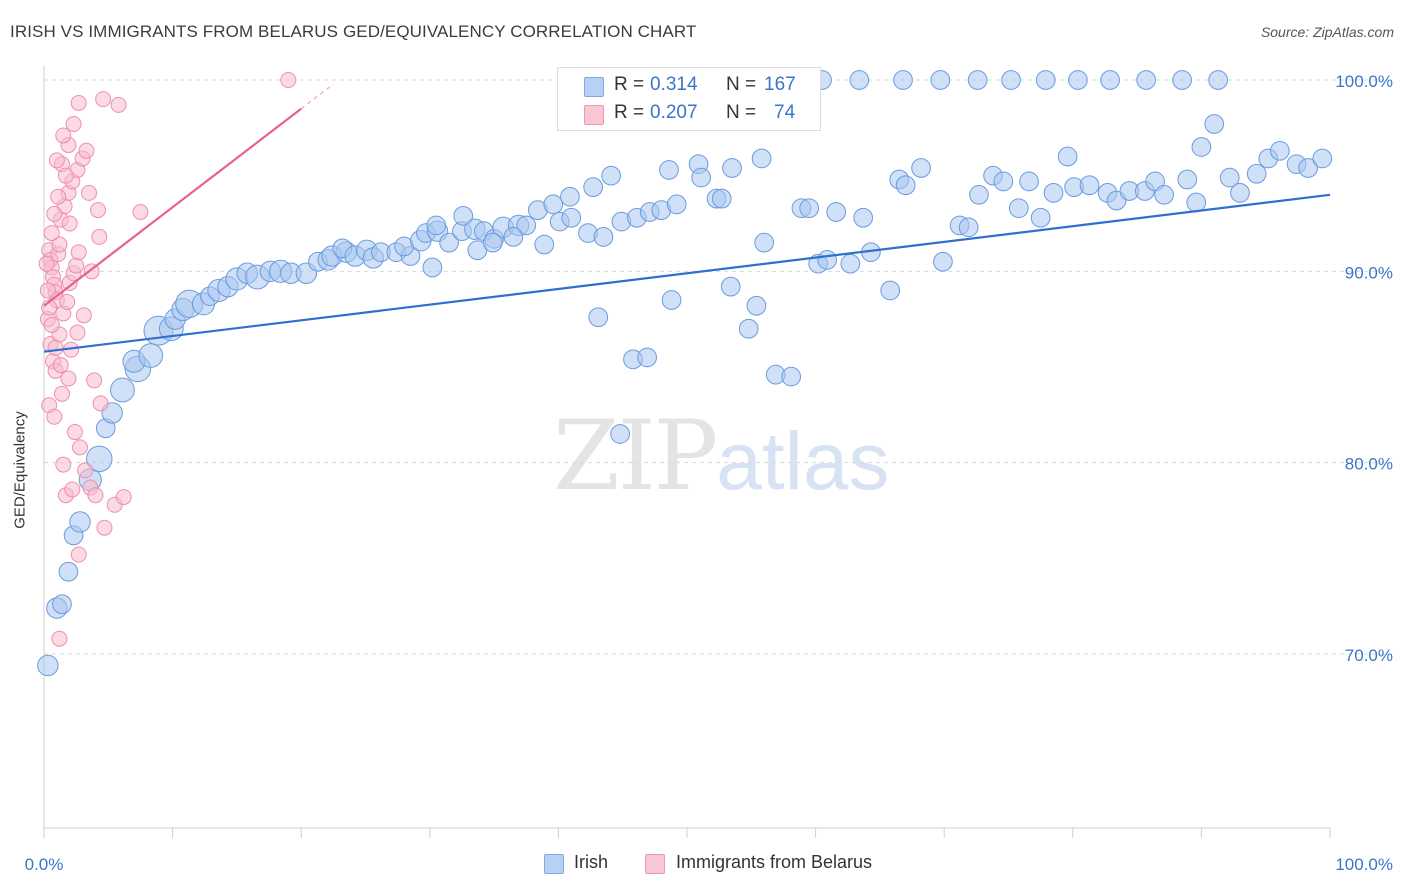 The image size is (1406, 892). What do you see at coordinates (1369, 655) in the screenshot?
I see `y-tick-label: 70.0%` at bounding box center [1369, 655].